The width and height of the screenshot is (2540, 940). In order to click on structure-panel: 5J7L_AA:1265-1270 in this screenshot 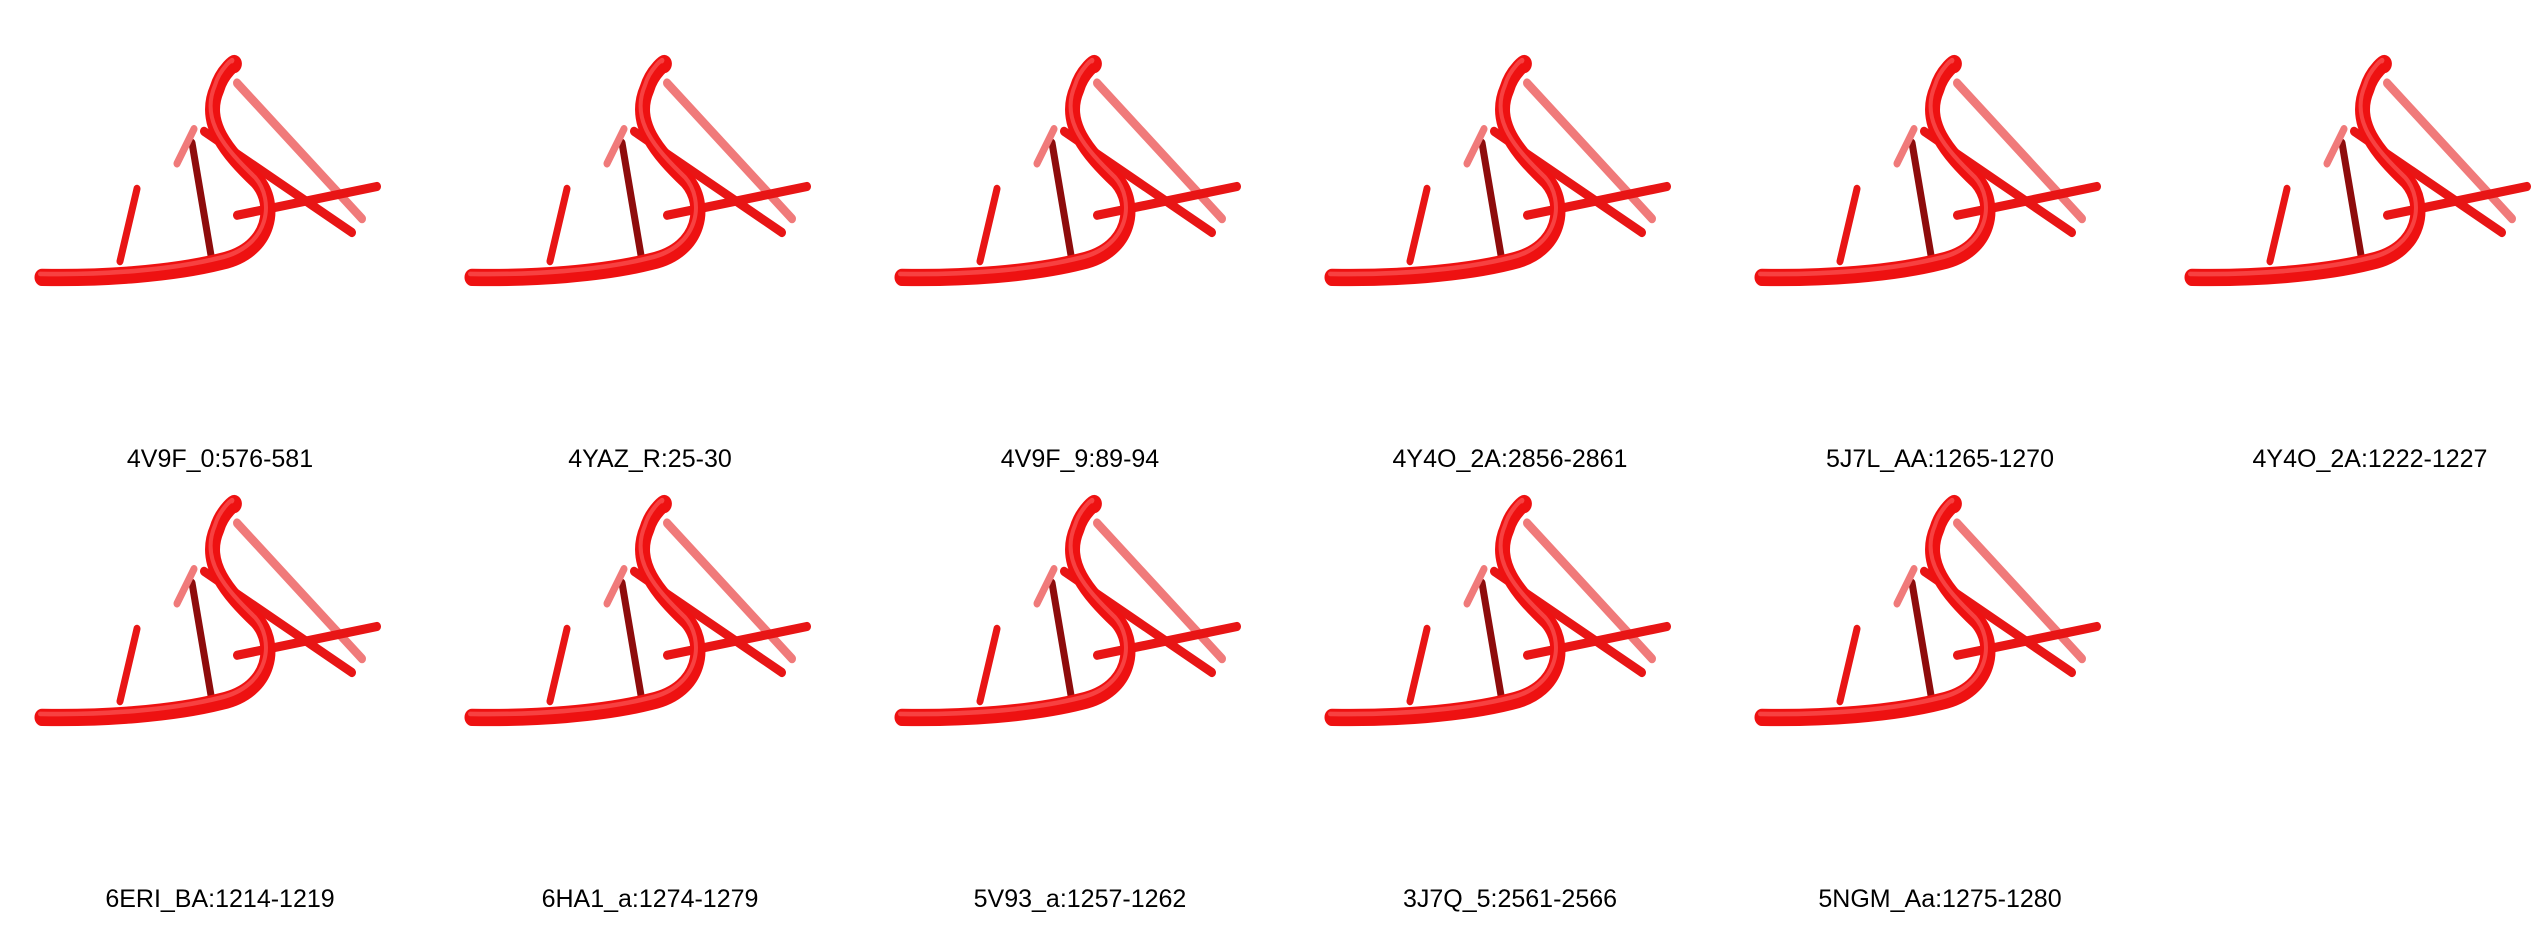, I will do `click(1940, 256)`.